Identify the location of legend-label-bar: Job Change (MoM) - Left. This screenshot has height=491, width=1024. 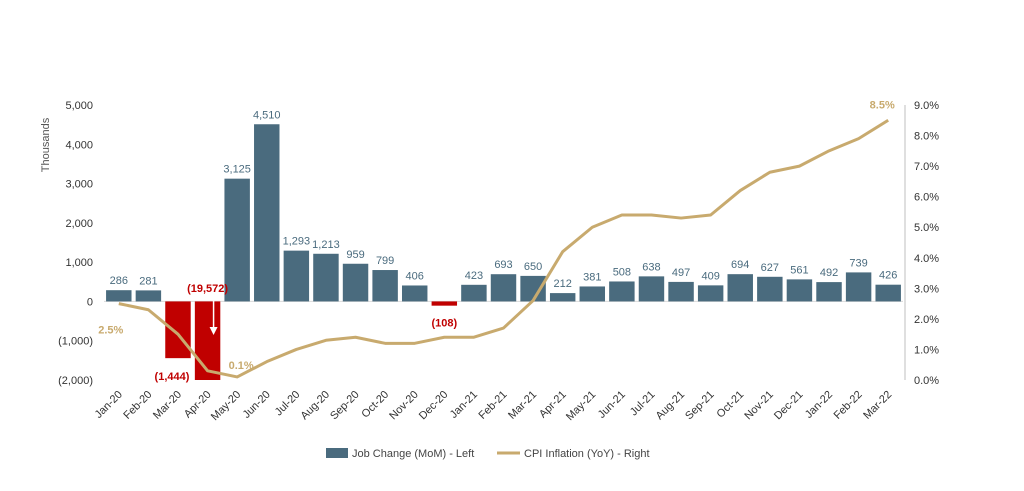
(413, 454).